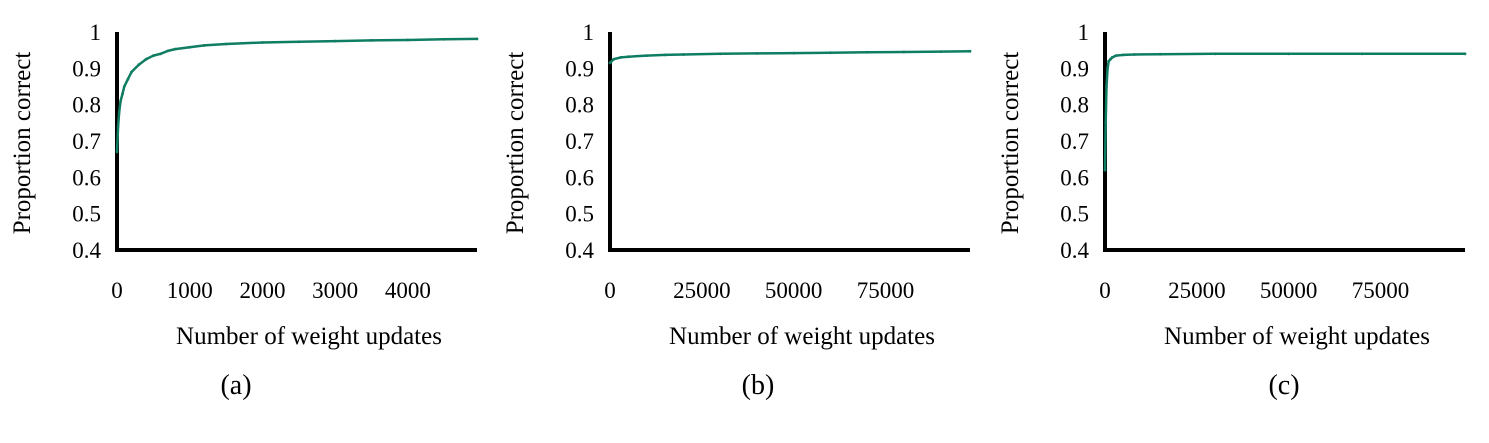  What do you see at coordinates (335, 290) in the screenshot?
I see `x-tick-label: 3000` at bounding box center [335, 290].